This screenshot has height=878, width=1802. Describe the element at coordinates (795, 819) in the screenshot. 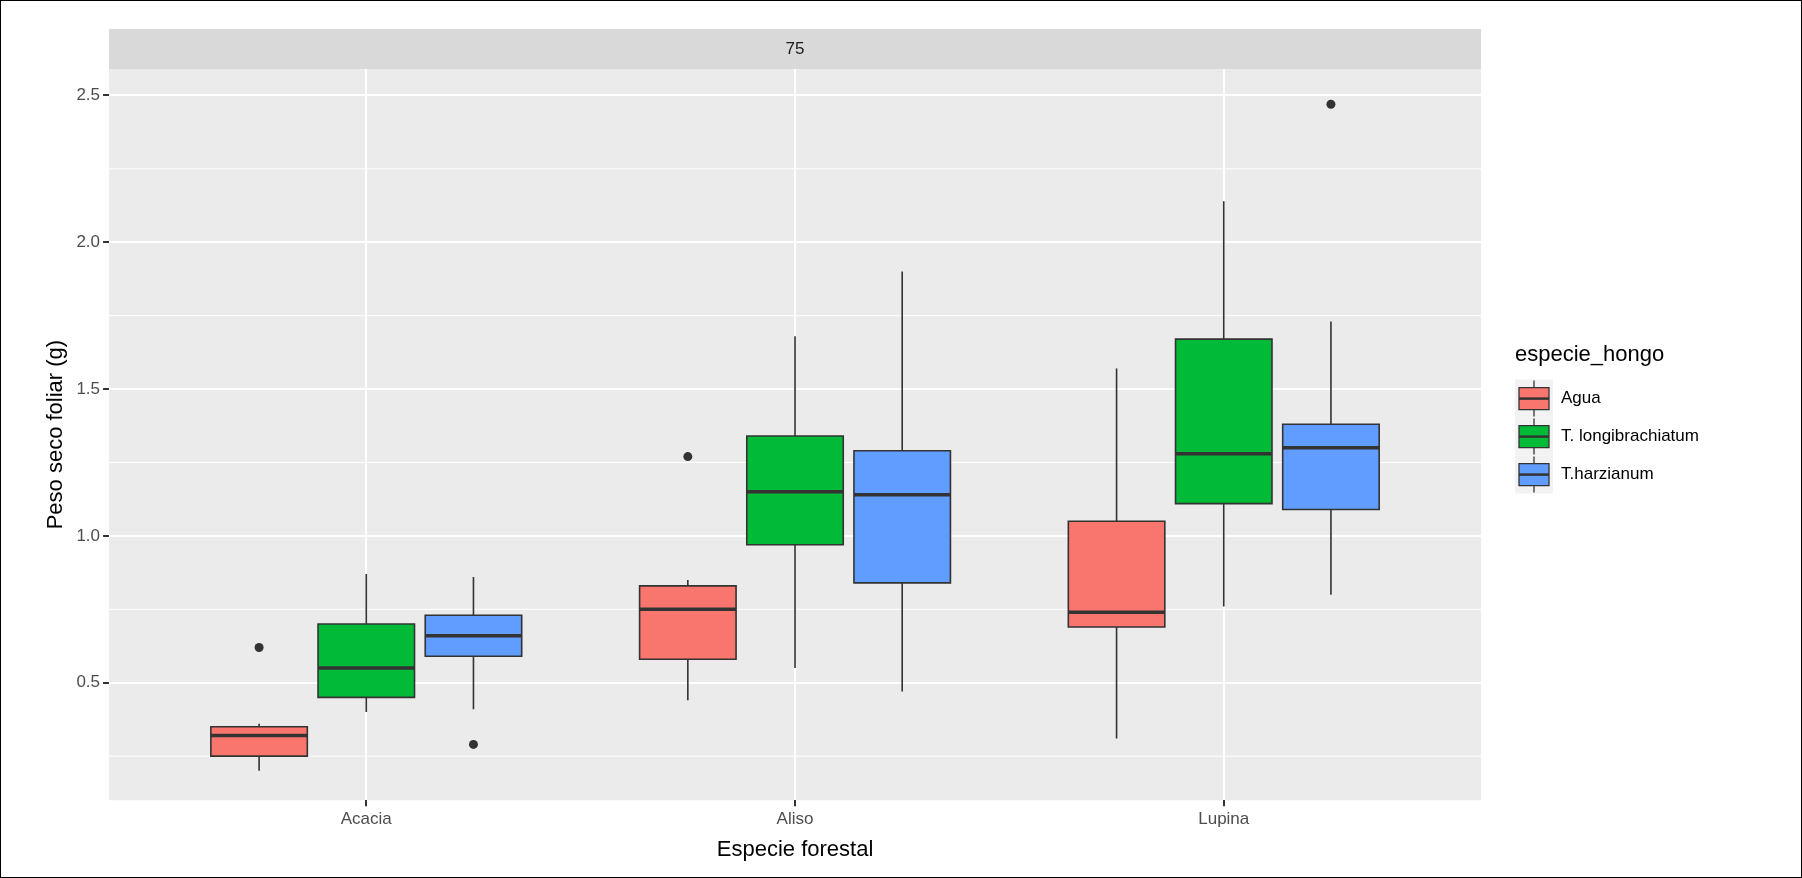

I see `x-tick-label: Aliso` at that location.